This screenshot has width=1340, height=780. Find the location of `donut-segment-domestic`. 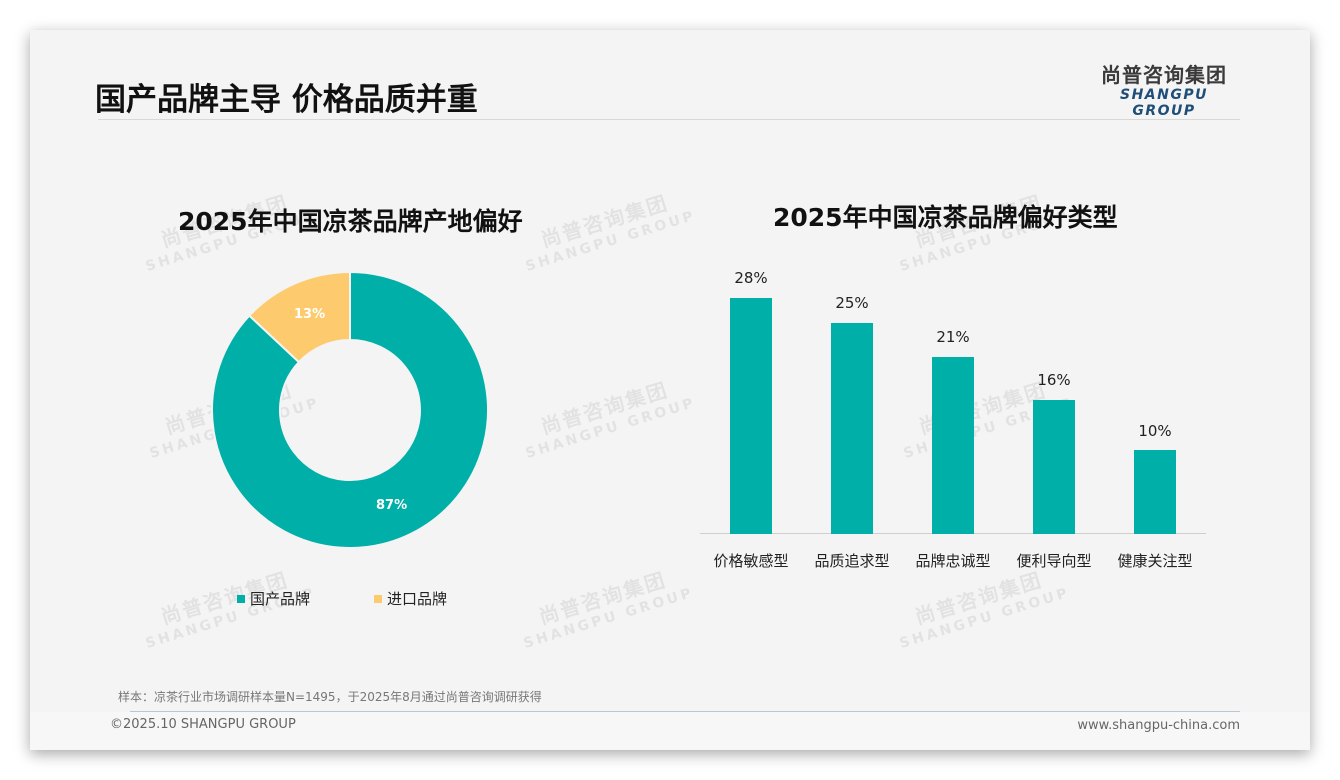

donut-segment-domestic is located at coordinates (350, 409).